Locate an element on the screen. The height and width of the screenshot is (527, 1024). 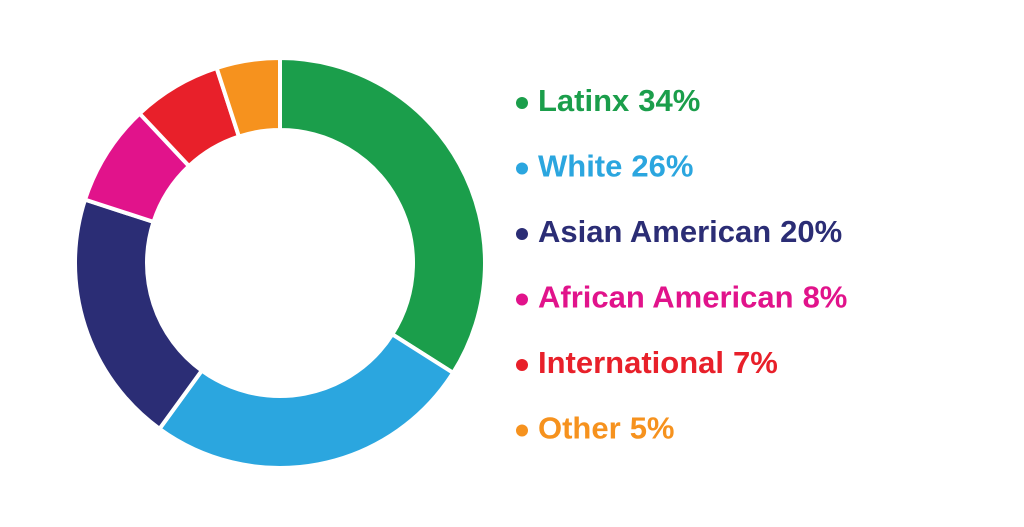
legend-label: Other 5% is located at coordinates (606, 428).